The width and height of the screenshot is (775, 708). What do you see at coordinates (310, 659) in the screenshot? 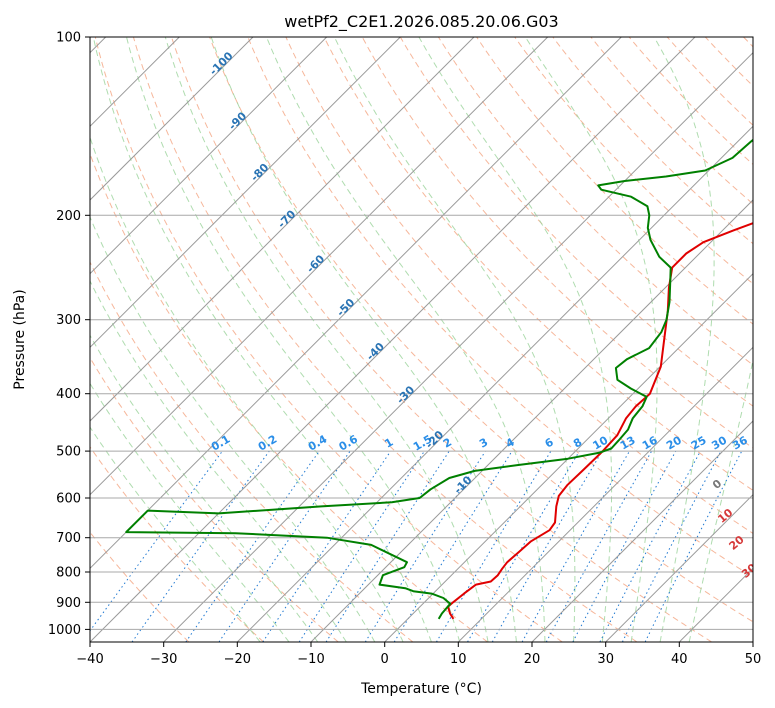
I see `x-tick-label: −10` at bounding box center [310, 659].